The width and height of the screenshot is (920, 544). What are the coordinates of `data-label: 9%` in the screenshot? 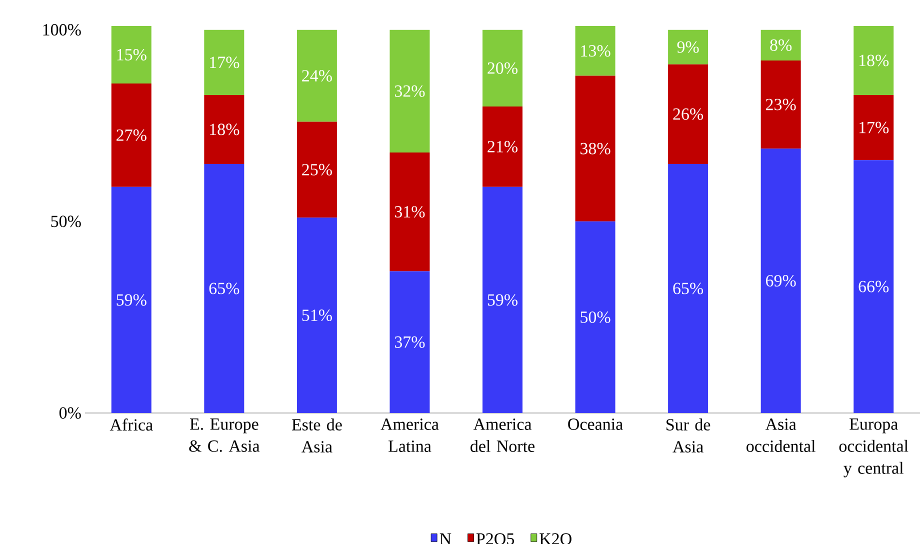 It's located at (688, 47).